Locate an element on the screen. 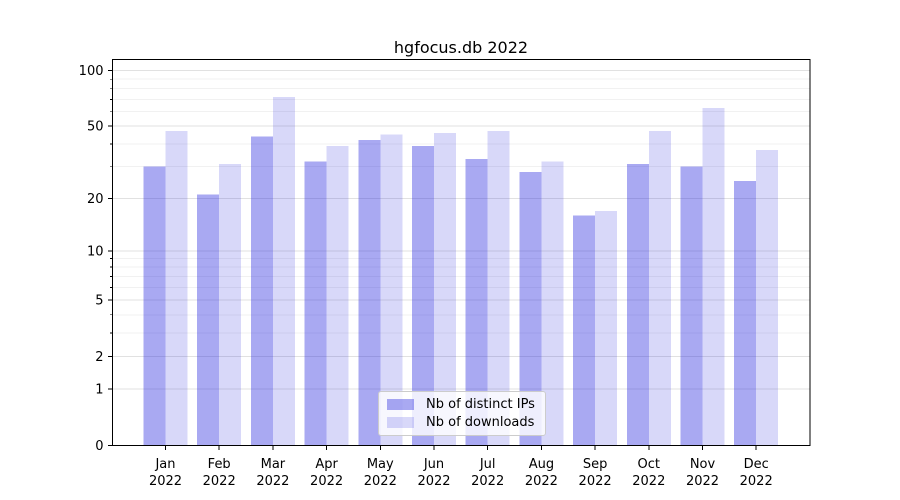 The image size is (900, 500). bar-mar-distinct-ips is located at coordinates (261, 291).